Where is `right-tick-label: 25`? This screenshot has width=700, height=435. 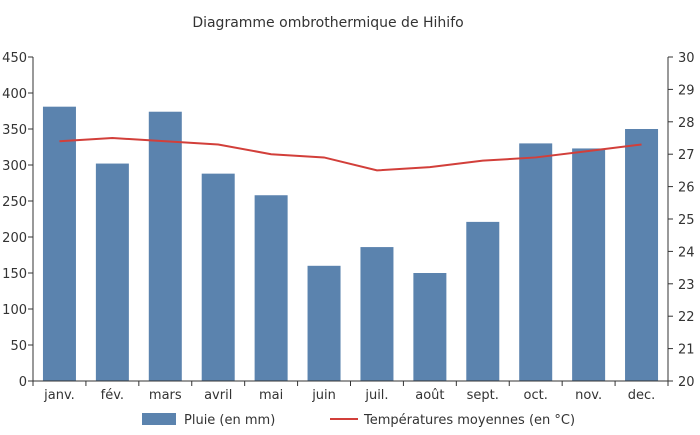 right-tick-label: 25 is located at coordinates (686, 220).